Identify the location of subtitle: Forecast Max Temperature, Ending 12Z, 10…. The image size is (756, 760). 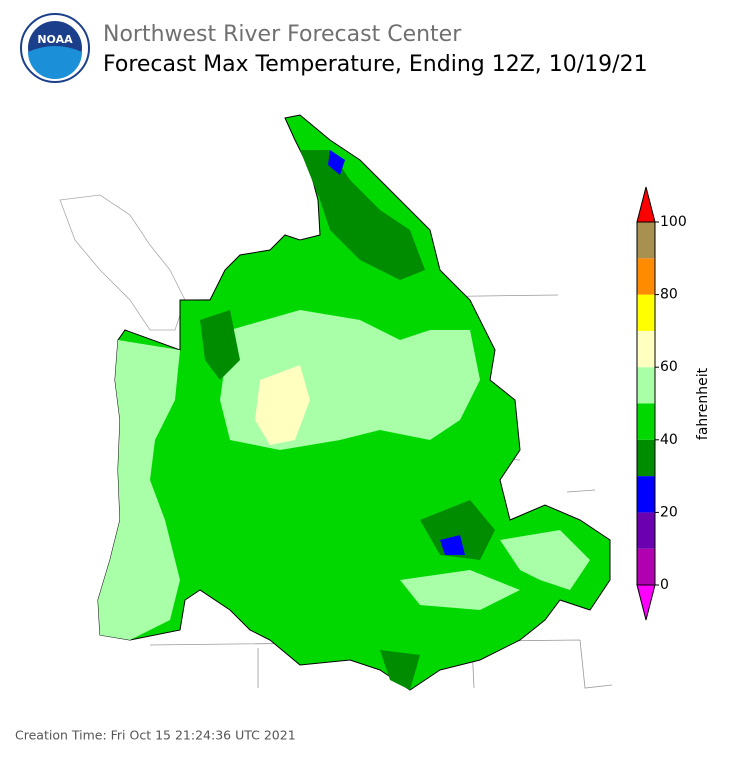
(375, 64).